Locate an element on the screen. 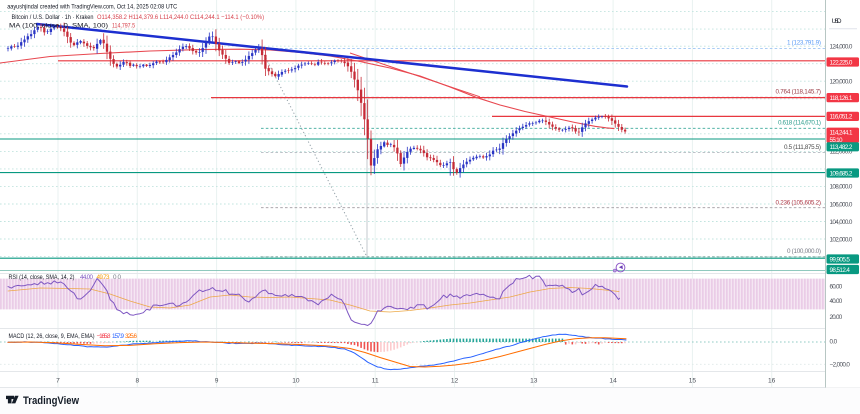 This screenshot has height=414, width=860. svg-text:Bitcoin / U.S. Dollar · 1h · K: Bitcoin / U.S. Dollar · 1h · Kraken is located at coordinates (53, 17).